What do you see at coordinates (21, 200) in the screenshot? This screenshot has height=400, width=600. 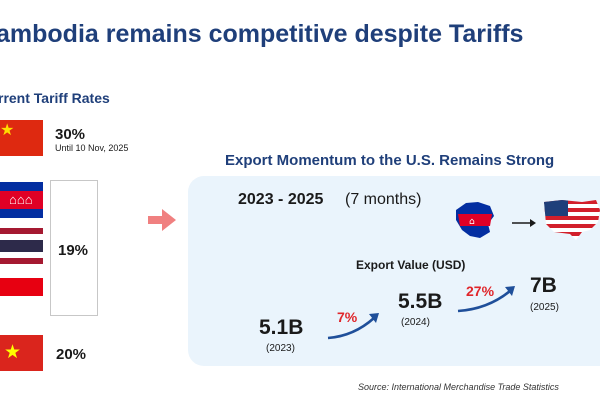 I see `cambodia-flag-icon: ⌂⌂⌂` at bounding box center [21, 200].